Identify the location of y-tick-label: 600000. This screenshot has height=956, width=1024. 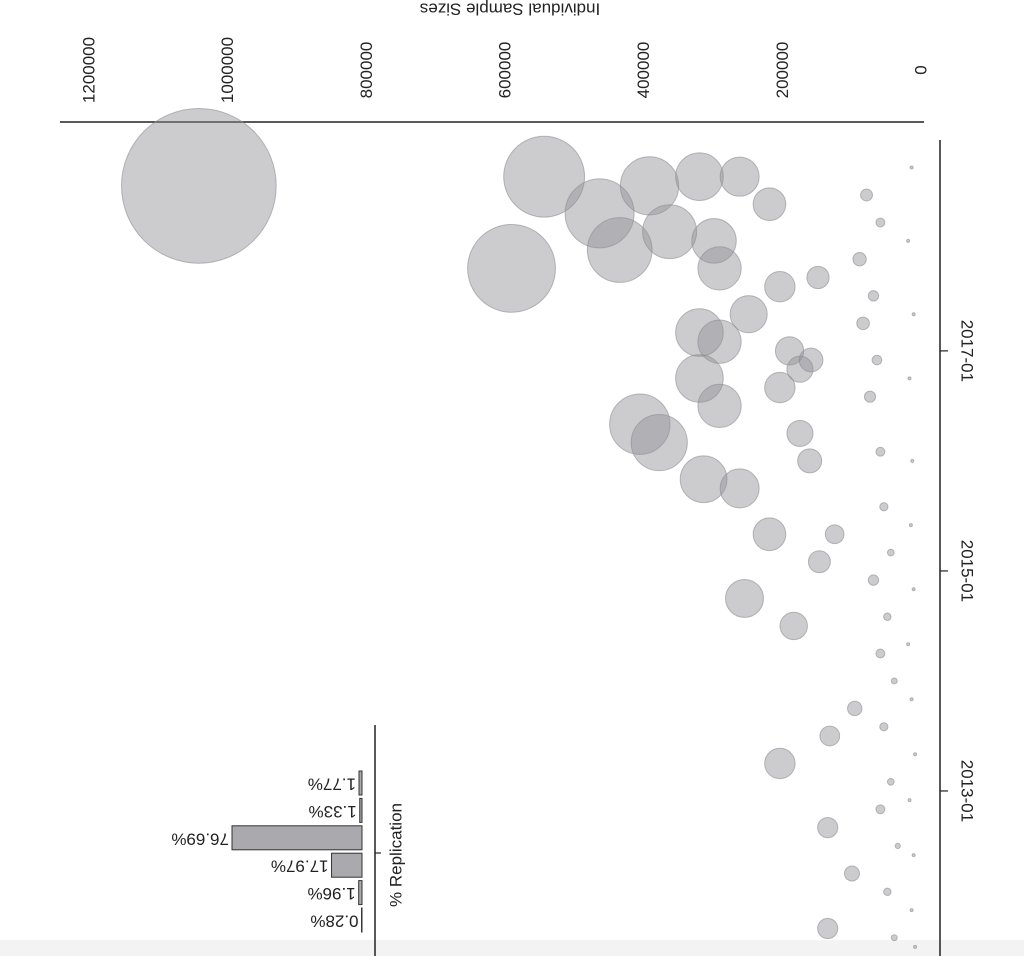
(504, 70).